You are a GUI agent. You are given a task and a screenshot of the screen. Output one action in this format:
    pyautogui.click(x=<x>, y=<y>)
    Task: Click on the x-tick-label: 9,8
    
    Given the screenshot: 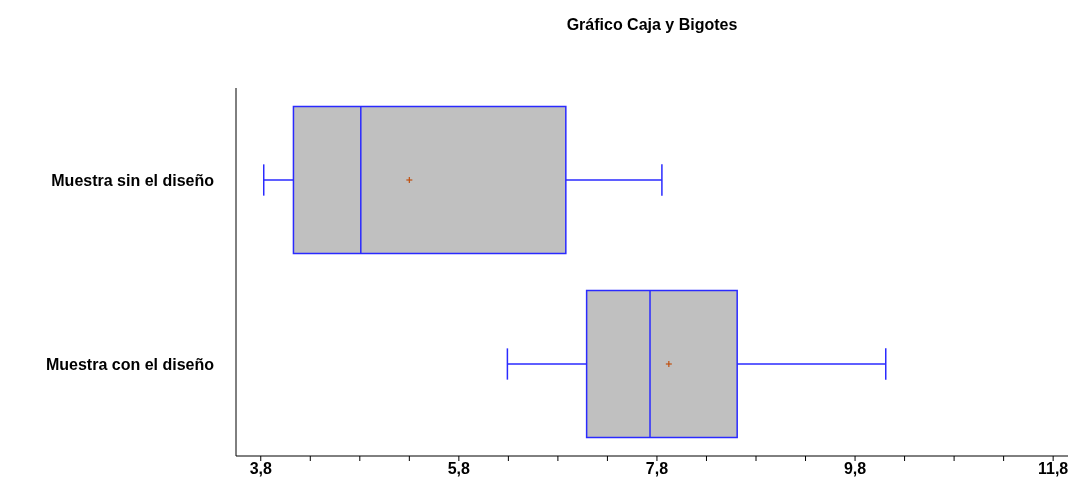 What is the action you would take?
    pyautogui.click(x=855, y=469)
    